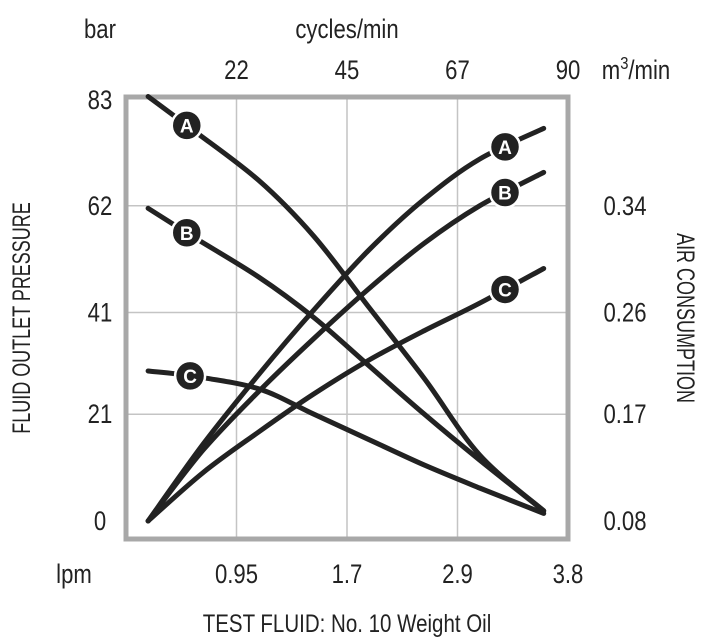 This screenshot has height=644, width=707. I want to click on test-fluid-caption: TEST FLUID: No. 10 Weight Oil, so click(347, 623).